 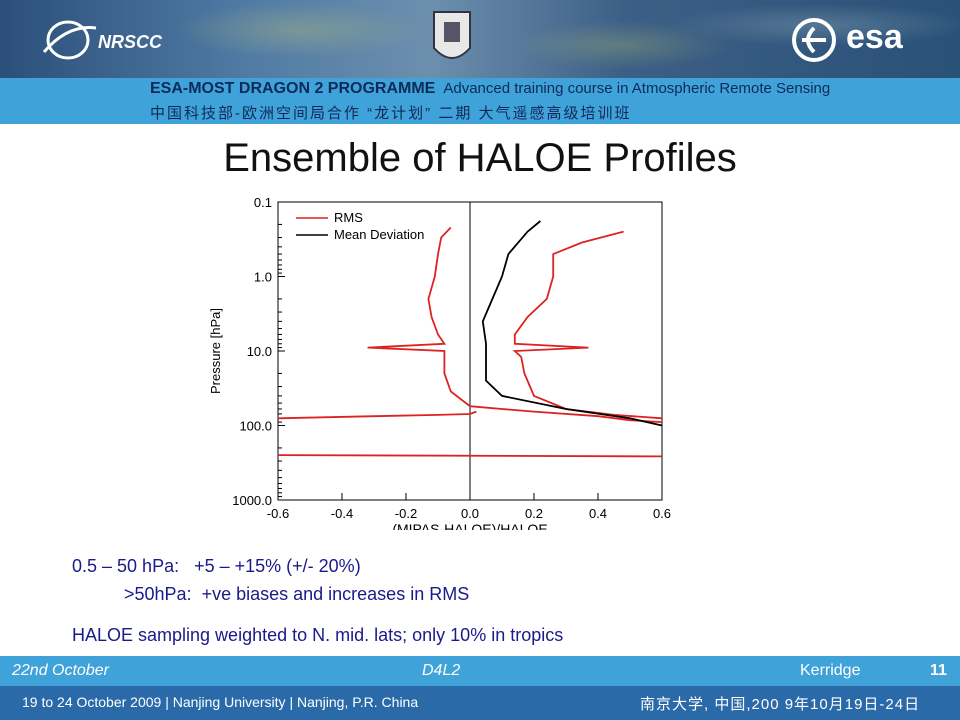 What do you see at coordinates (598, 513) in the screenshot?
I see `x-tick-label: 0.4` at bounding box center [598, 513].